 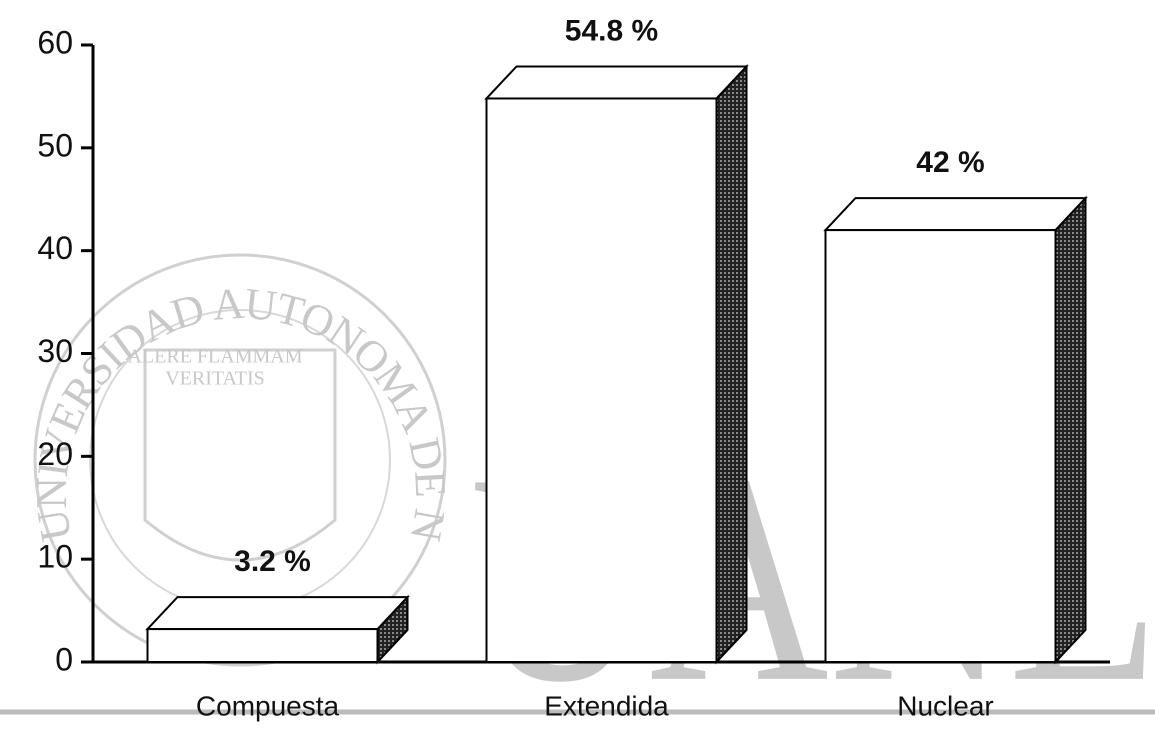 I want to click on y-tick-label: 60, so click(x=55, y=42).